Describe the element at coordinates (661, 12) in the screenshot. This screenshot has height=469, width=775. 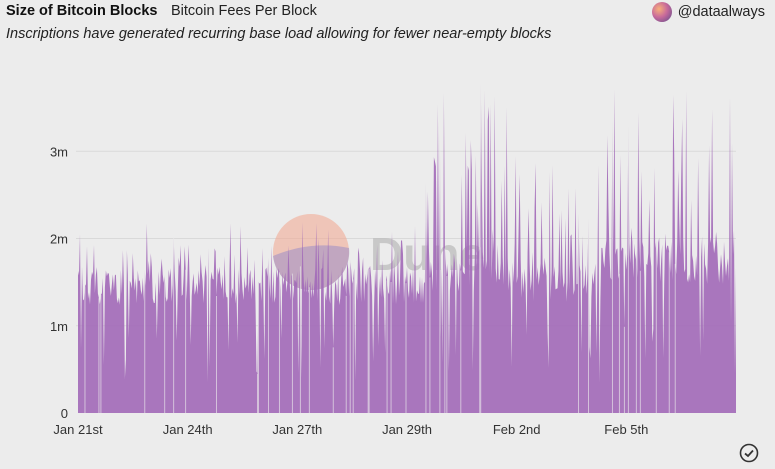
I see `avatar-icon` at that location.